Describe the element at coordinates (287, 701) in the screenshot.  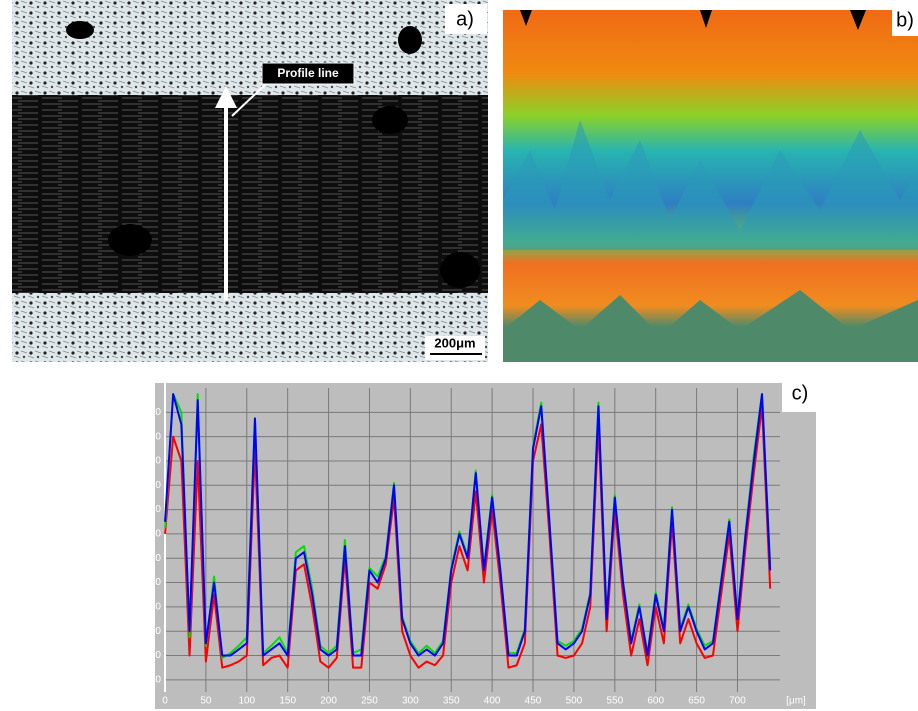
I see `x-tick-label: 150` at that location.